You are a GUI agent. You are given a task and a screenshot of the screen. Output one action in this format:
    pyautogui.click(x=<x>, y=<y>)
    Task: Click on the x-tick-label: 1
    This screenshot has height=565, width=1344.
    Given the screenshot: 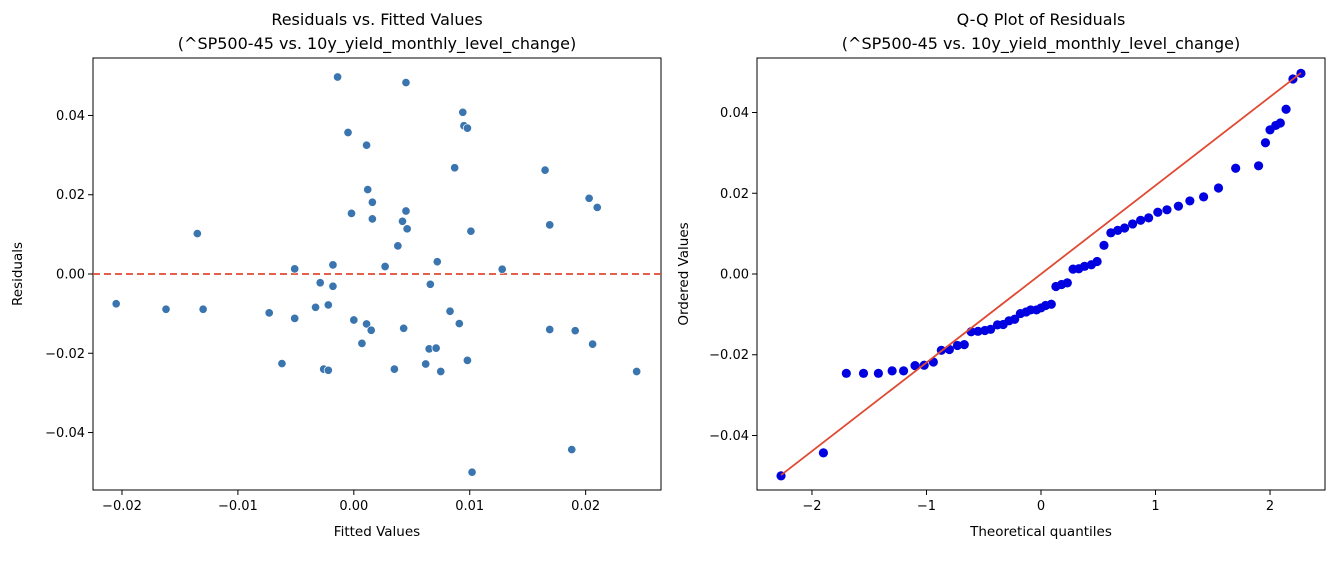 What is the action you would take?
    pyautogui.click(x=1155, y=506)
    